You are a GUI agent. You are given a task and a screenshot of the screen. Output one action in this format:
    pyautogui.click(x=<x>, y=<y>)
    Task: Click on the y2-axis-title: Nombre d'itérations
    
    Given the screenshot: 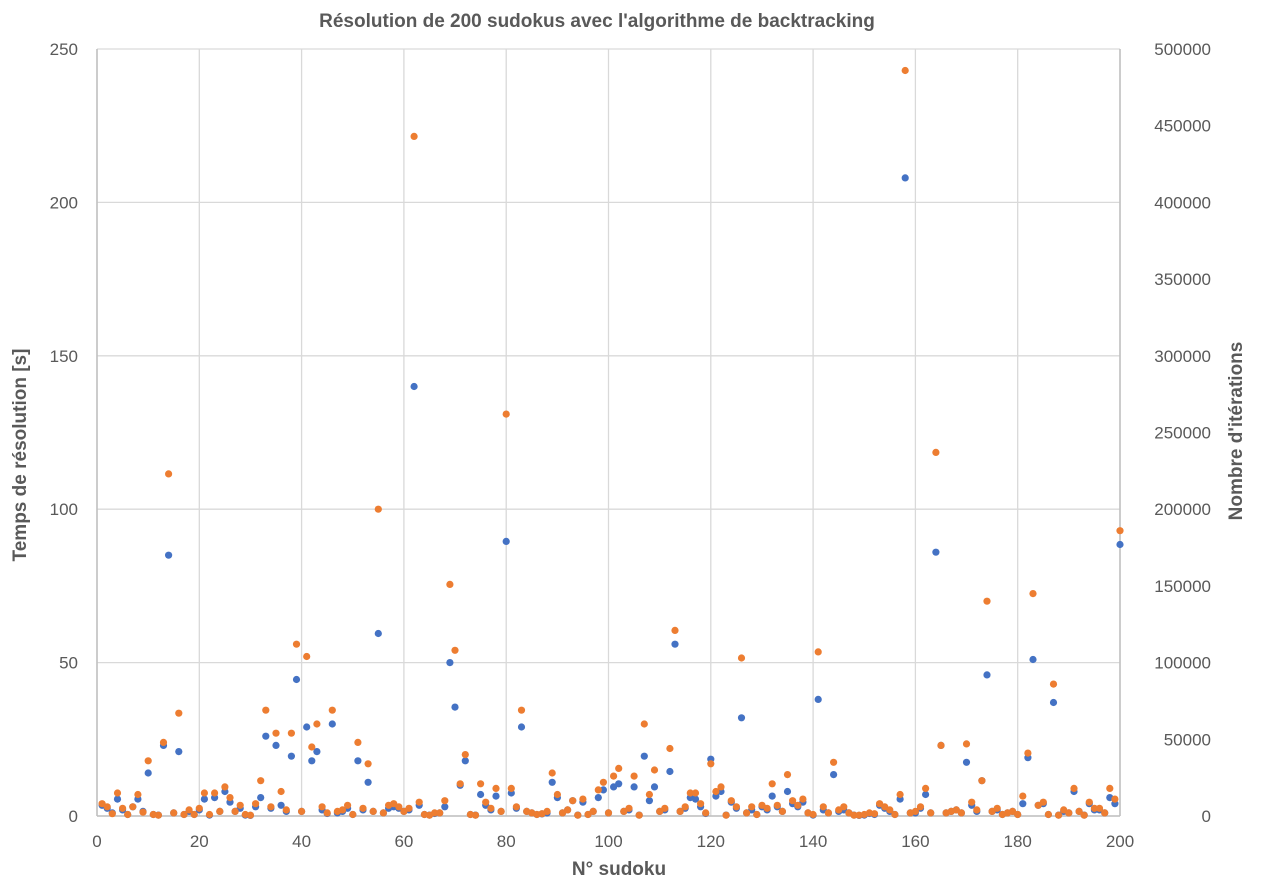 What is the action you would take?
    pyautogui.click(x=1236, y=431)
    